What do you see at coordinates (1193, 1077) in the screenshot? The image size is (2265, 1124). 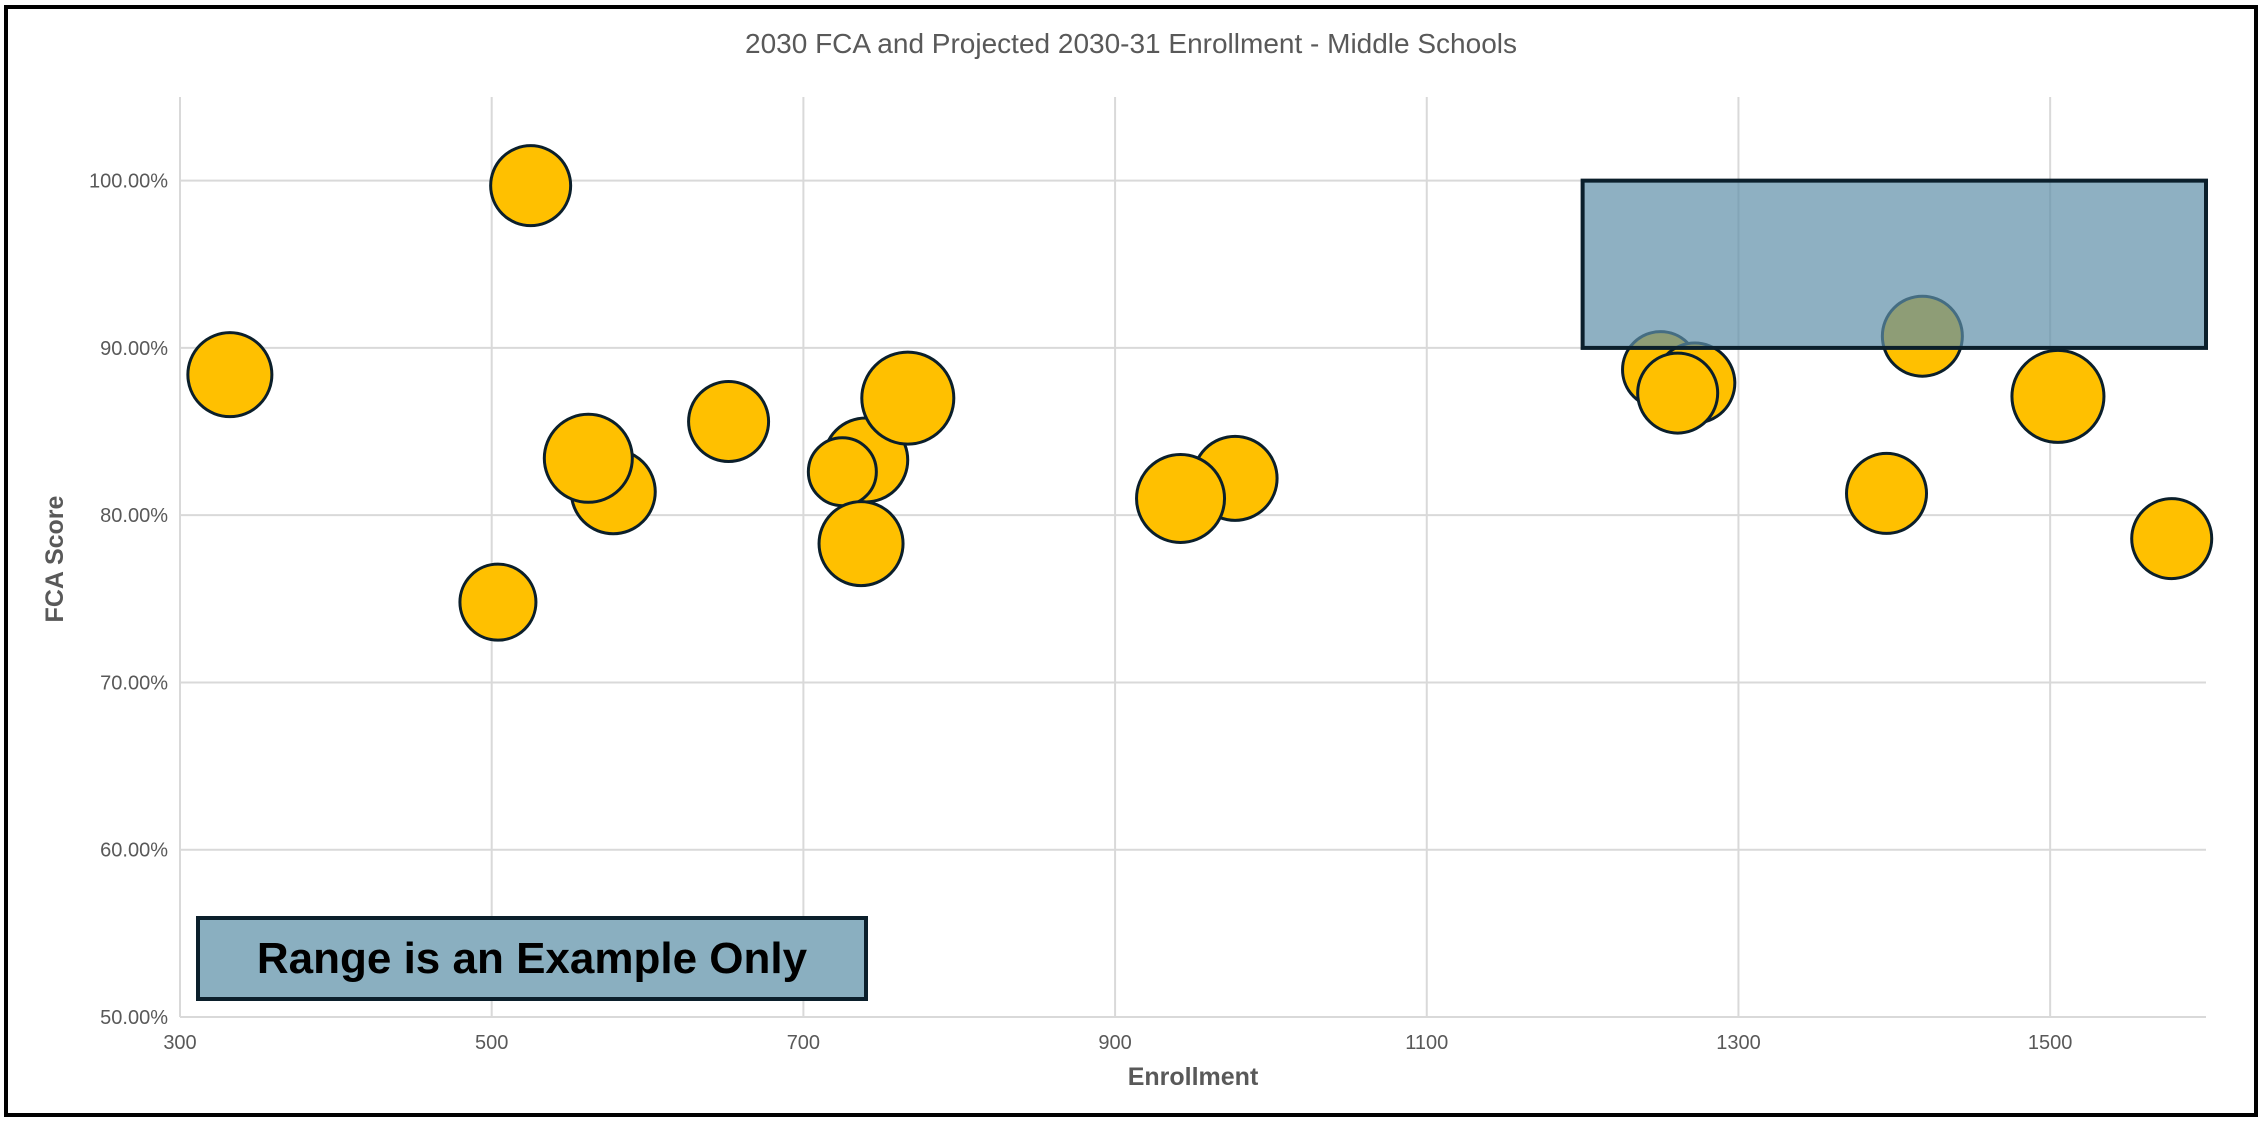 I see `x-axis-label: Enrollment` at bounding box center [1193, 1077].